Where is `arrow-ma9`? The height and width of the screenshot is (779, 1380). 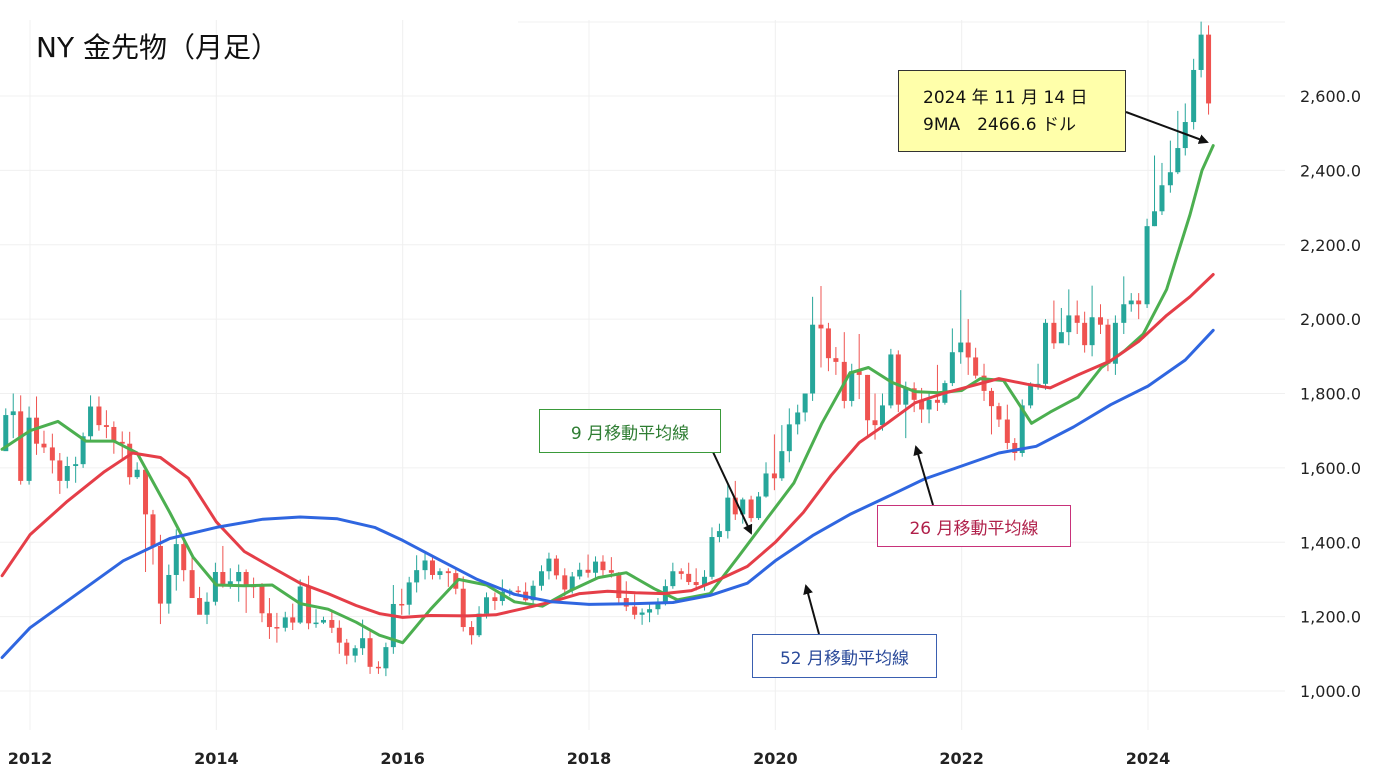 arrow-ma9 is located at coordinates (732, 493).